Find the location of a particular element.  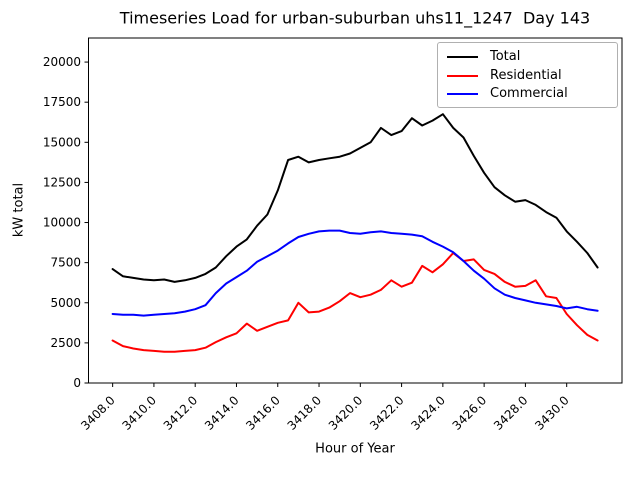

svg-text: 3424.0 is located at coordinates (428, 413).